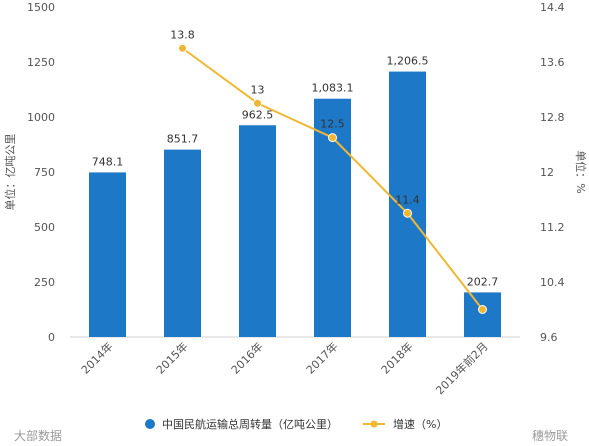  I want to click on y2-tick-label: 12, so click(547, 172).